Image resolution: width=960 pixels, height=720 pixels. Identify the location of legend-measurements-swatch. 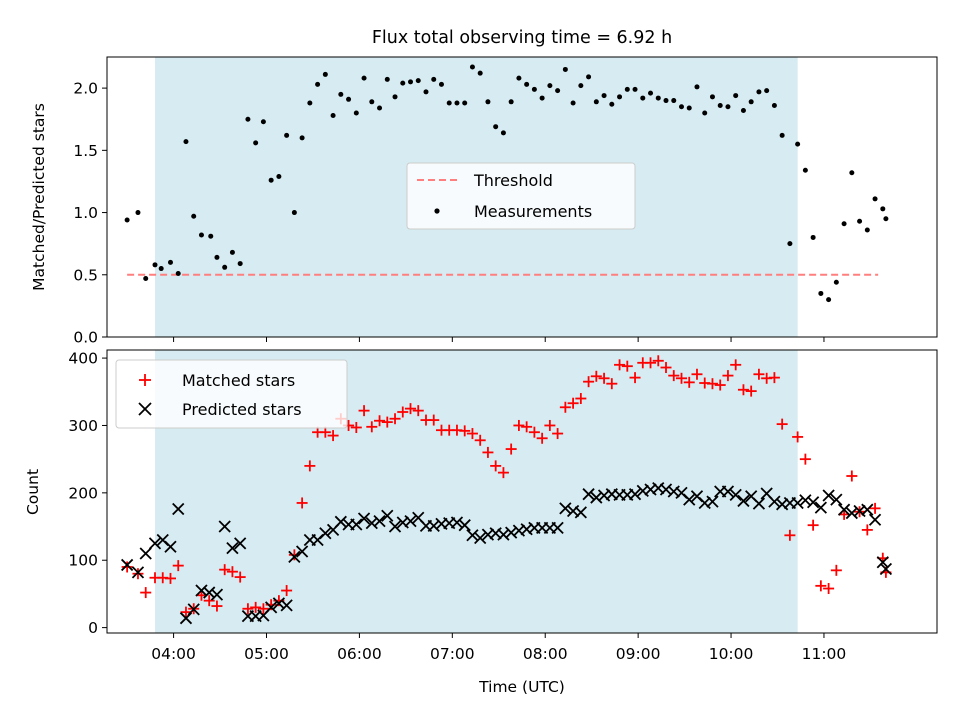
(437, 211).